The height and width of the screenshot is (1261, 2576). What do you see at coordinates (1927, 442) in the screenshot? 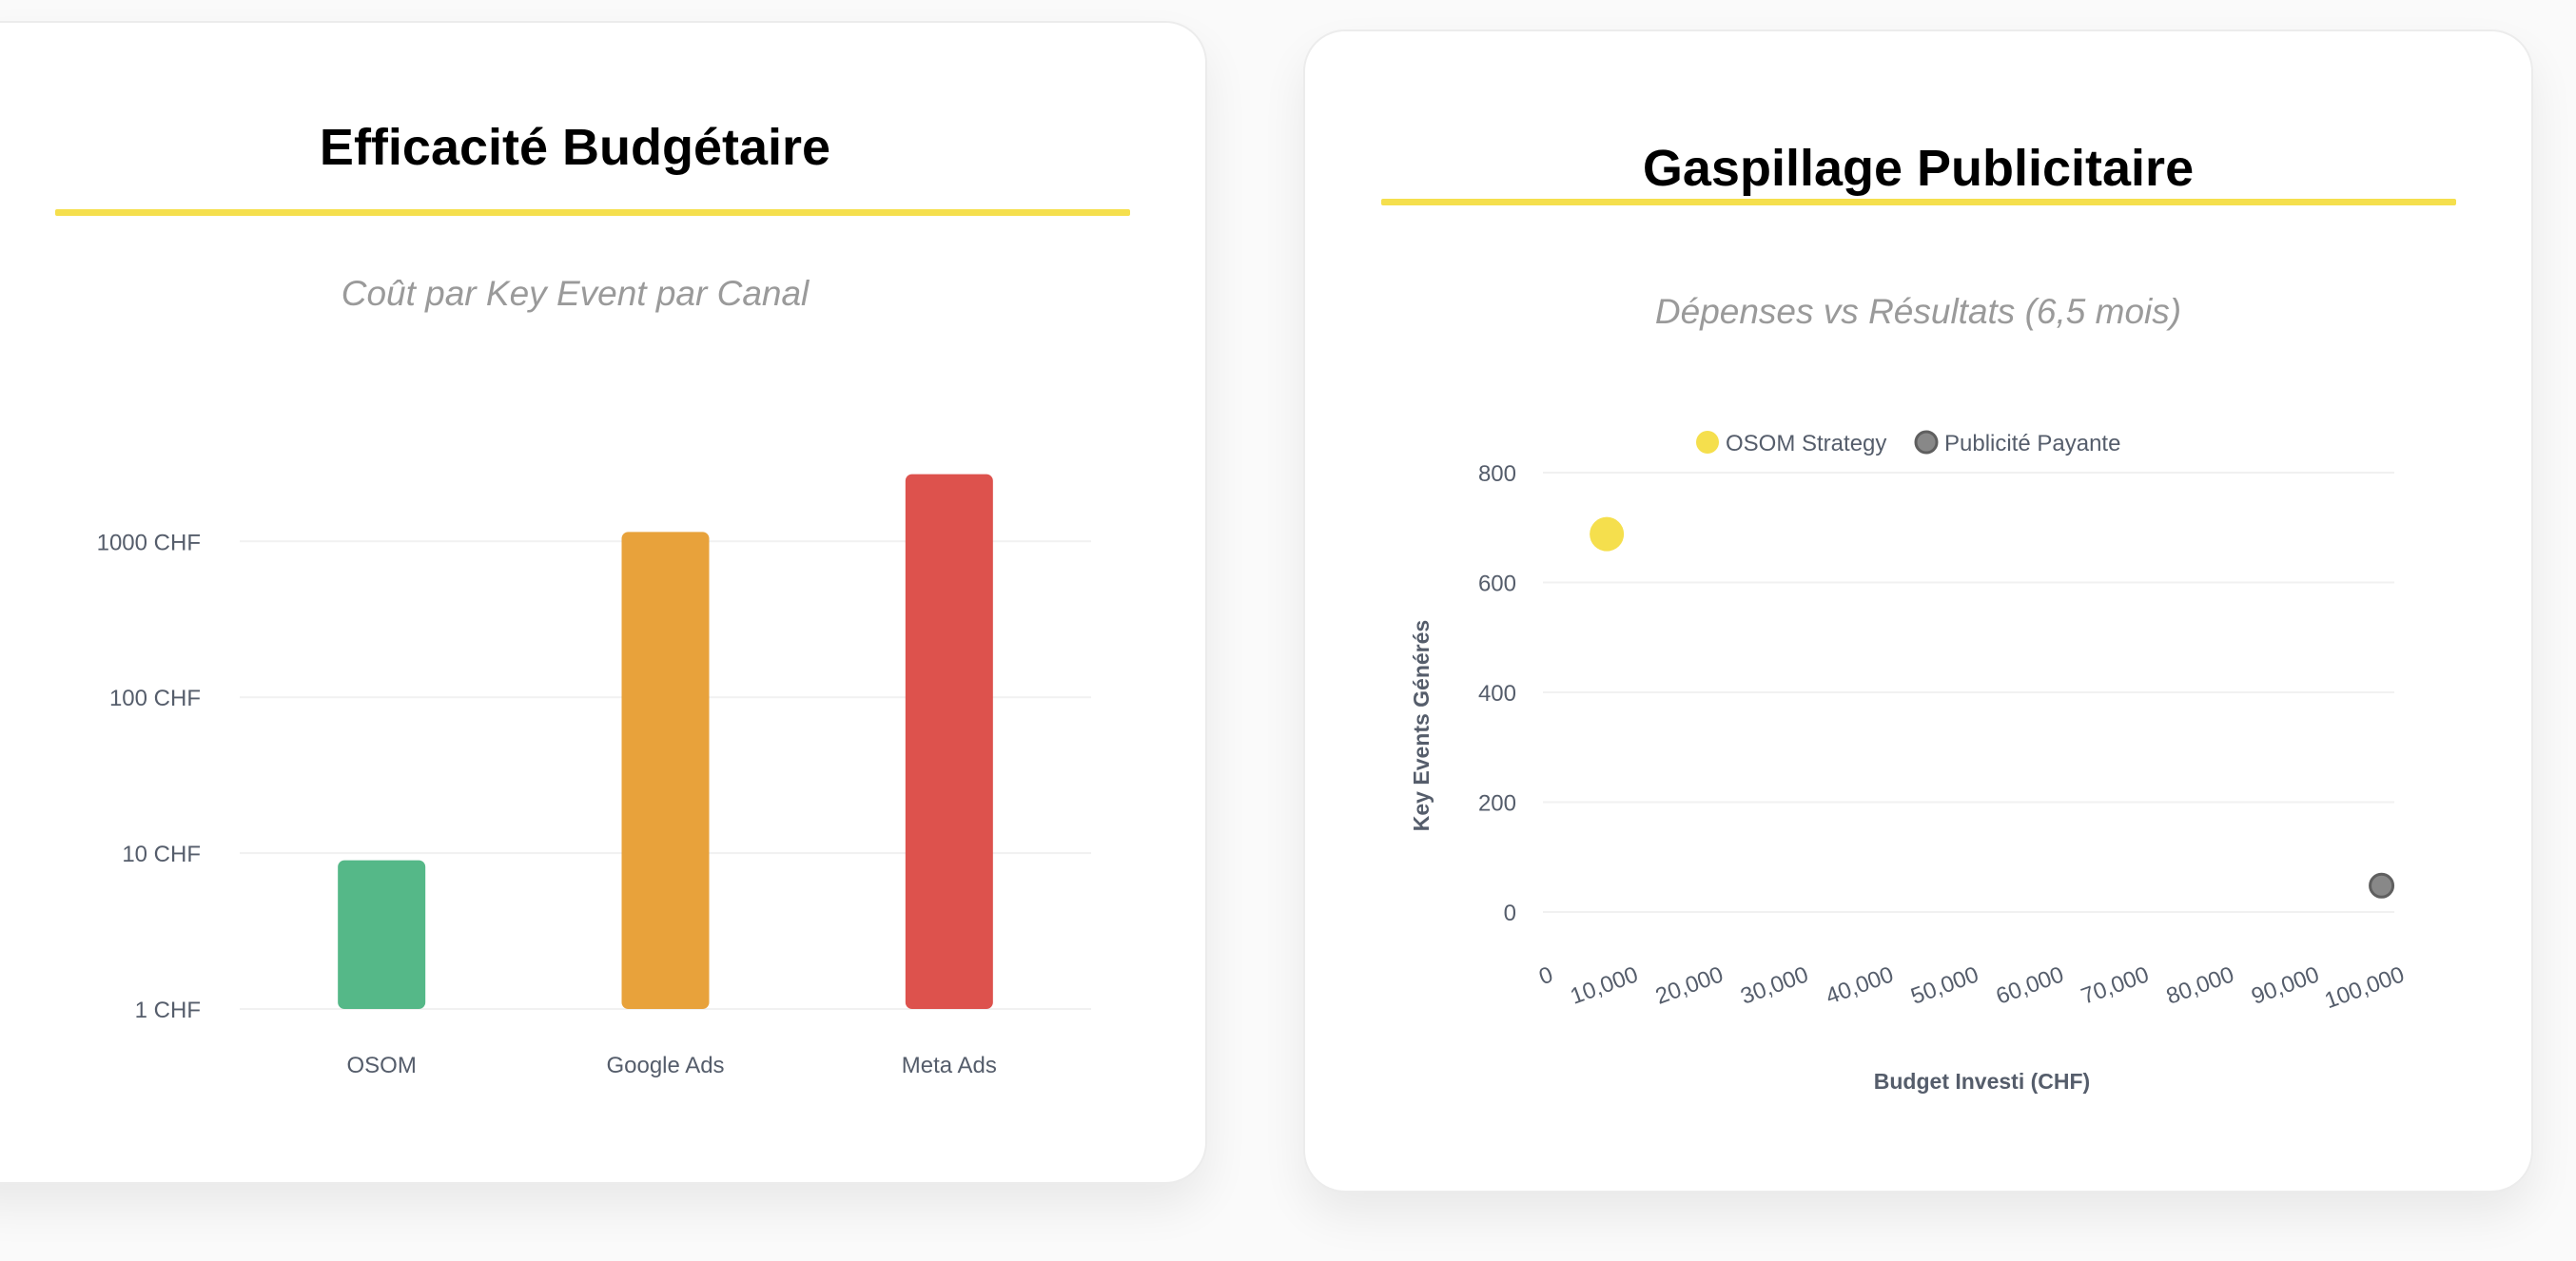
I see `legend-swatch-paid-ads` at bounding box center [1927, 442].